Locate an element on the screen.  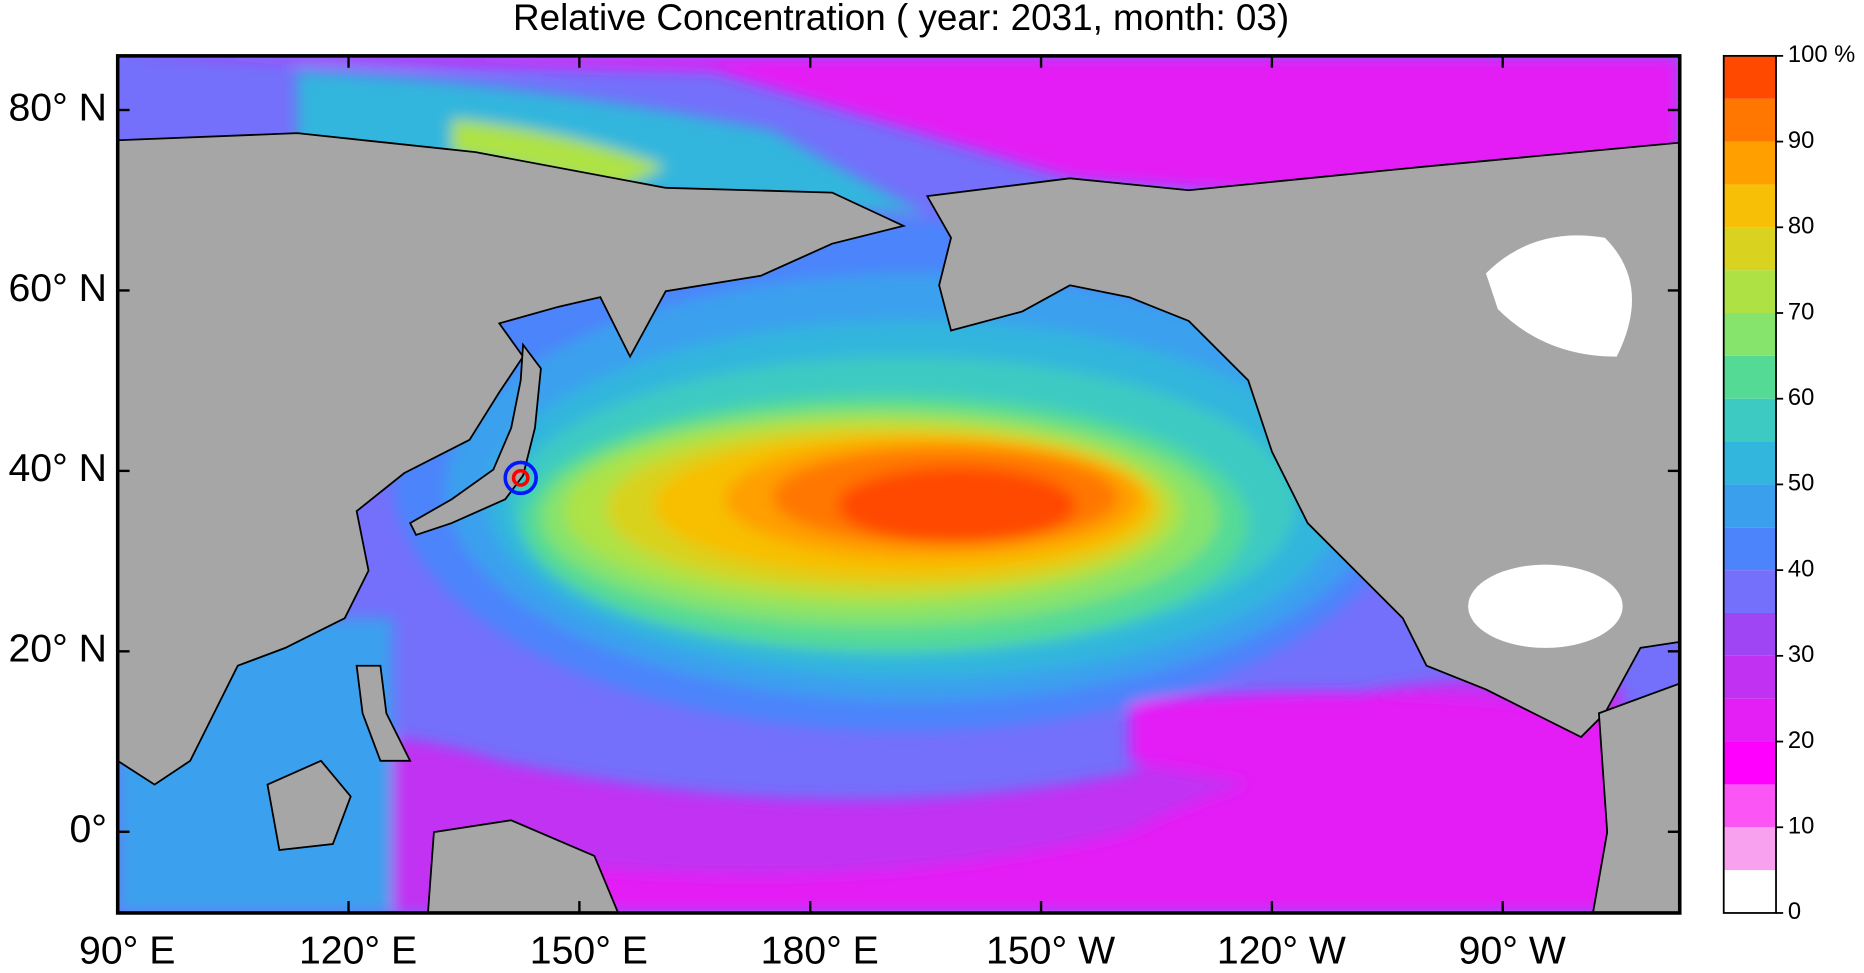
colorbar-tick-label: 90 is located at coordinates (1801, 140).